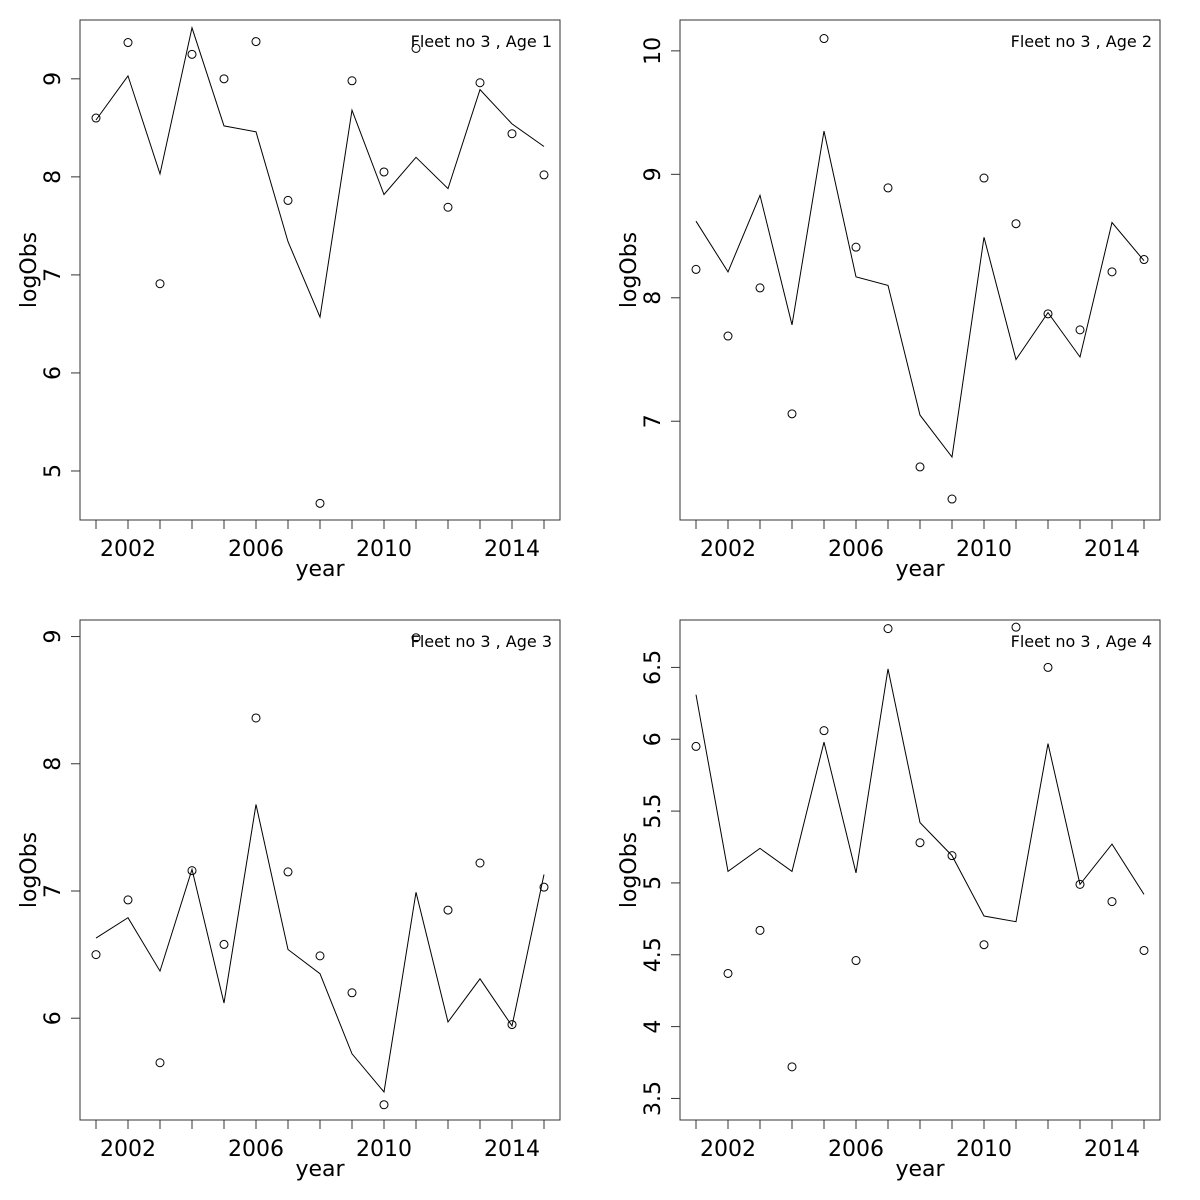 The width and height of the screenshot is (1200, 1200). I want to click on y-tick-label: 3.5, so click(653, 1098).